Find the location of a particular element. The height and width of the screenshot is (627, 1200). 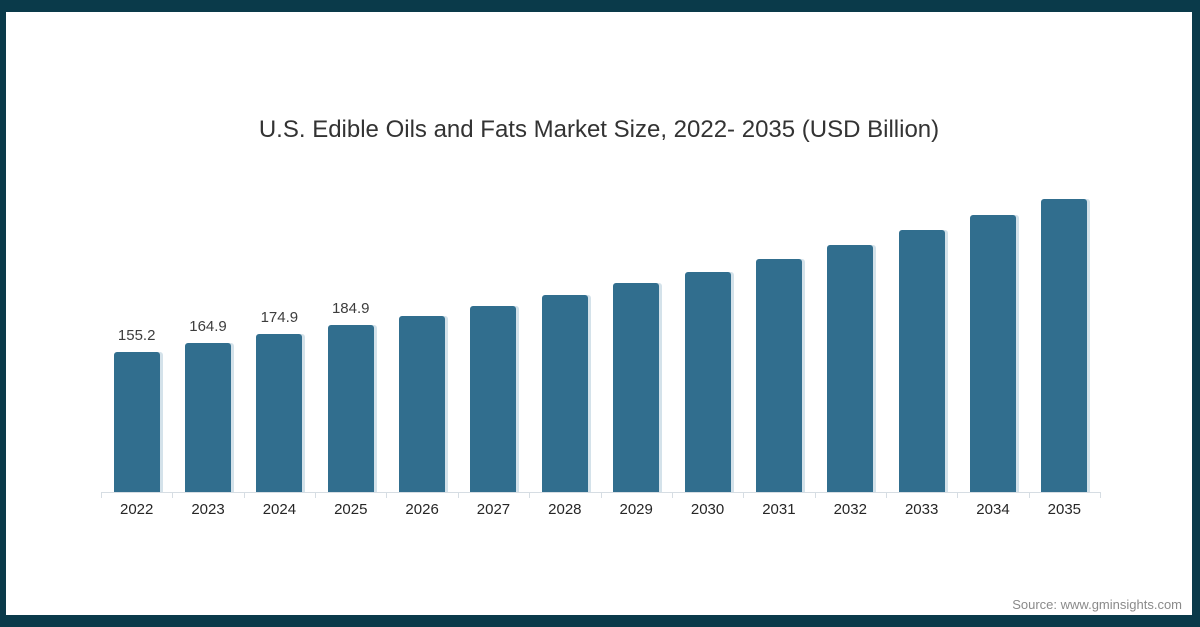

x-axis-label: 2035 is located at coordinates (1064, 509).